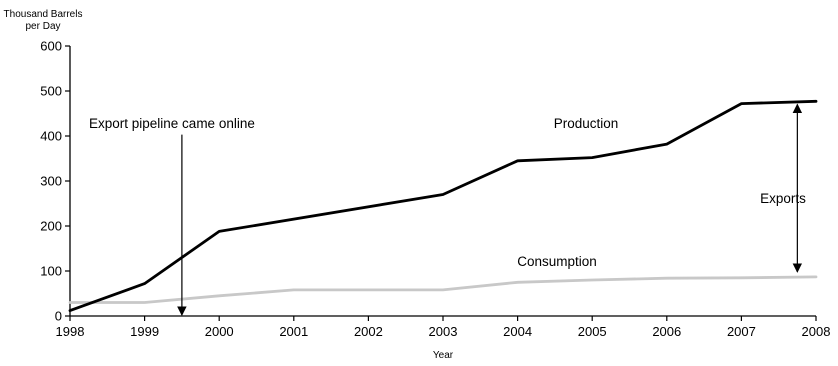 The width and height of the screenshot is (838, 366). What do you see at coordinates (741, 331) in the screenshot?
I see `x-tick-label: 2007` at bounding box center [741, 331].